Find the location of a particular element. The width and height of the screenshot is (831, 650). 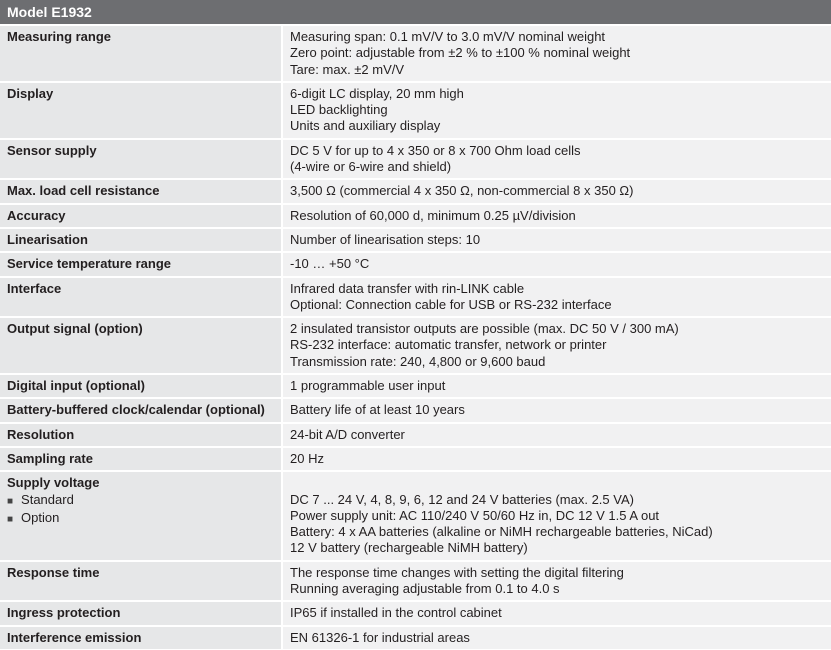

row-label: Sensor supply is located at coordinates (52, 150).